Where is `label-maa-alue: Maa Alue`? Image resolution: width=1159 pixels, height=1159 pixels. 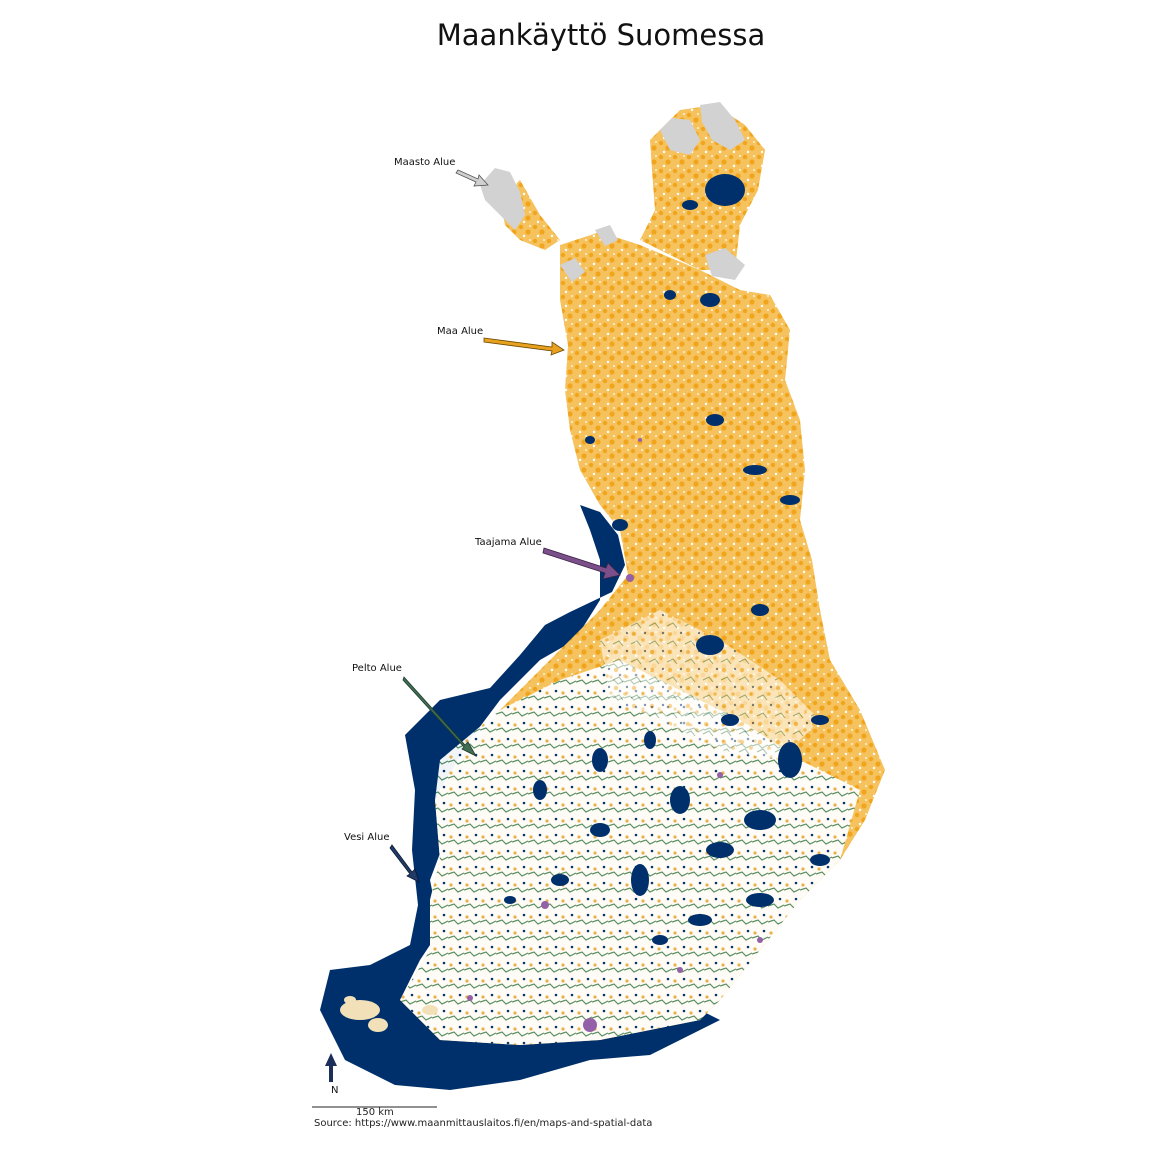
label-maa-alue: Maa Alue is located at coordinates (460, 331).